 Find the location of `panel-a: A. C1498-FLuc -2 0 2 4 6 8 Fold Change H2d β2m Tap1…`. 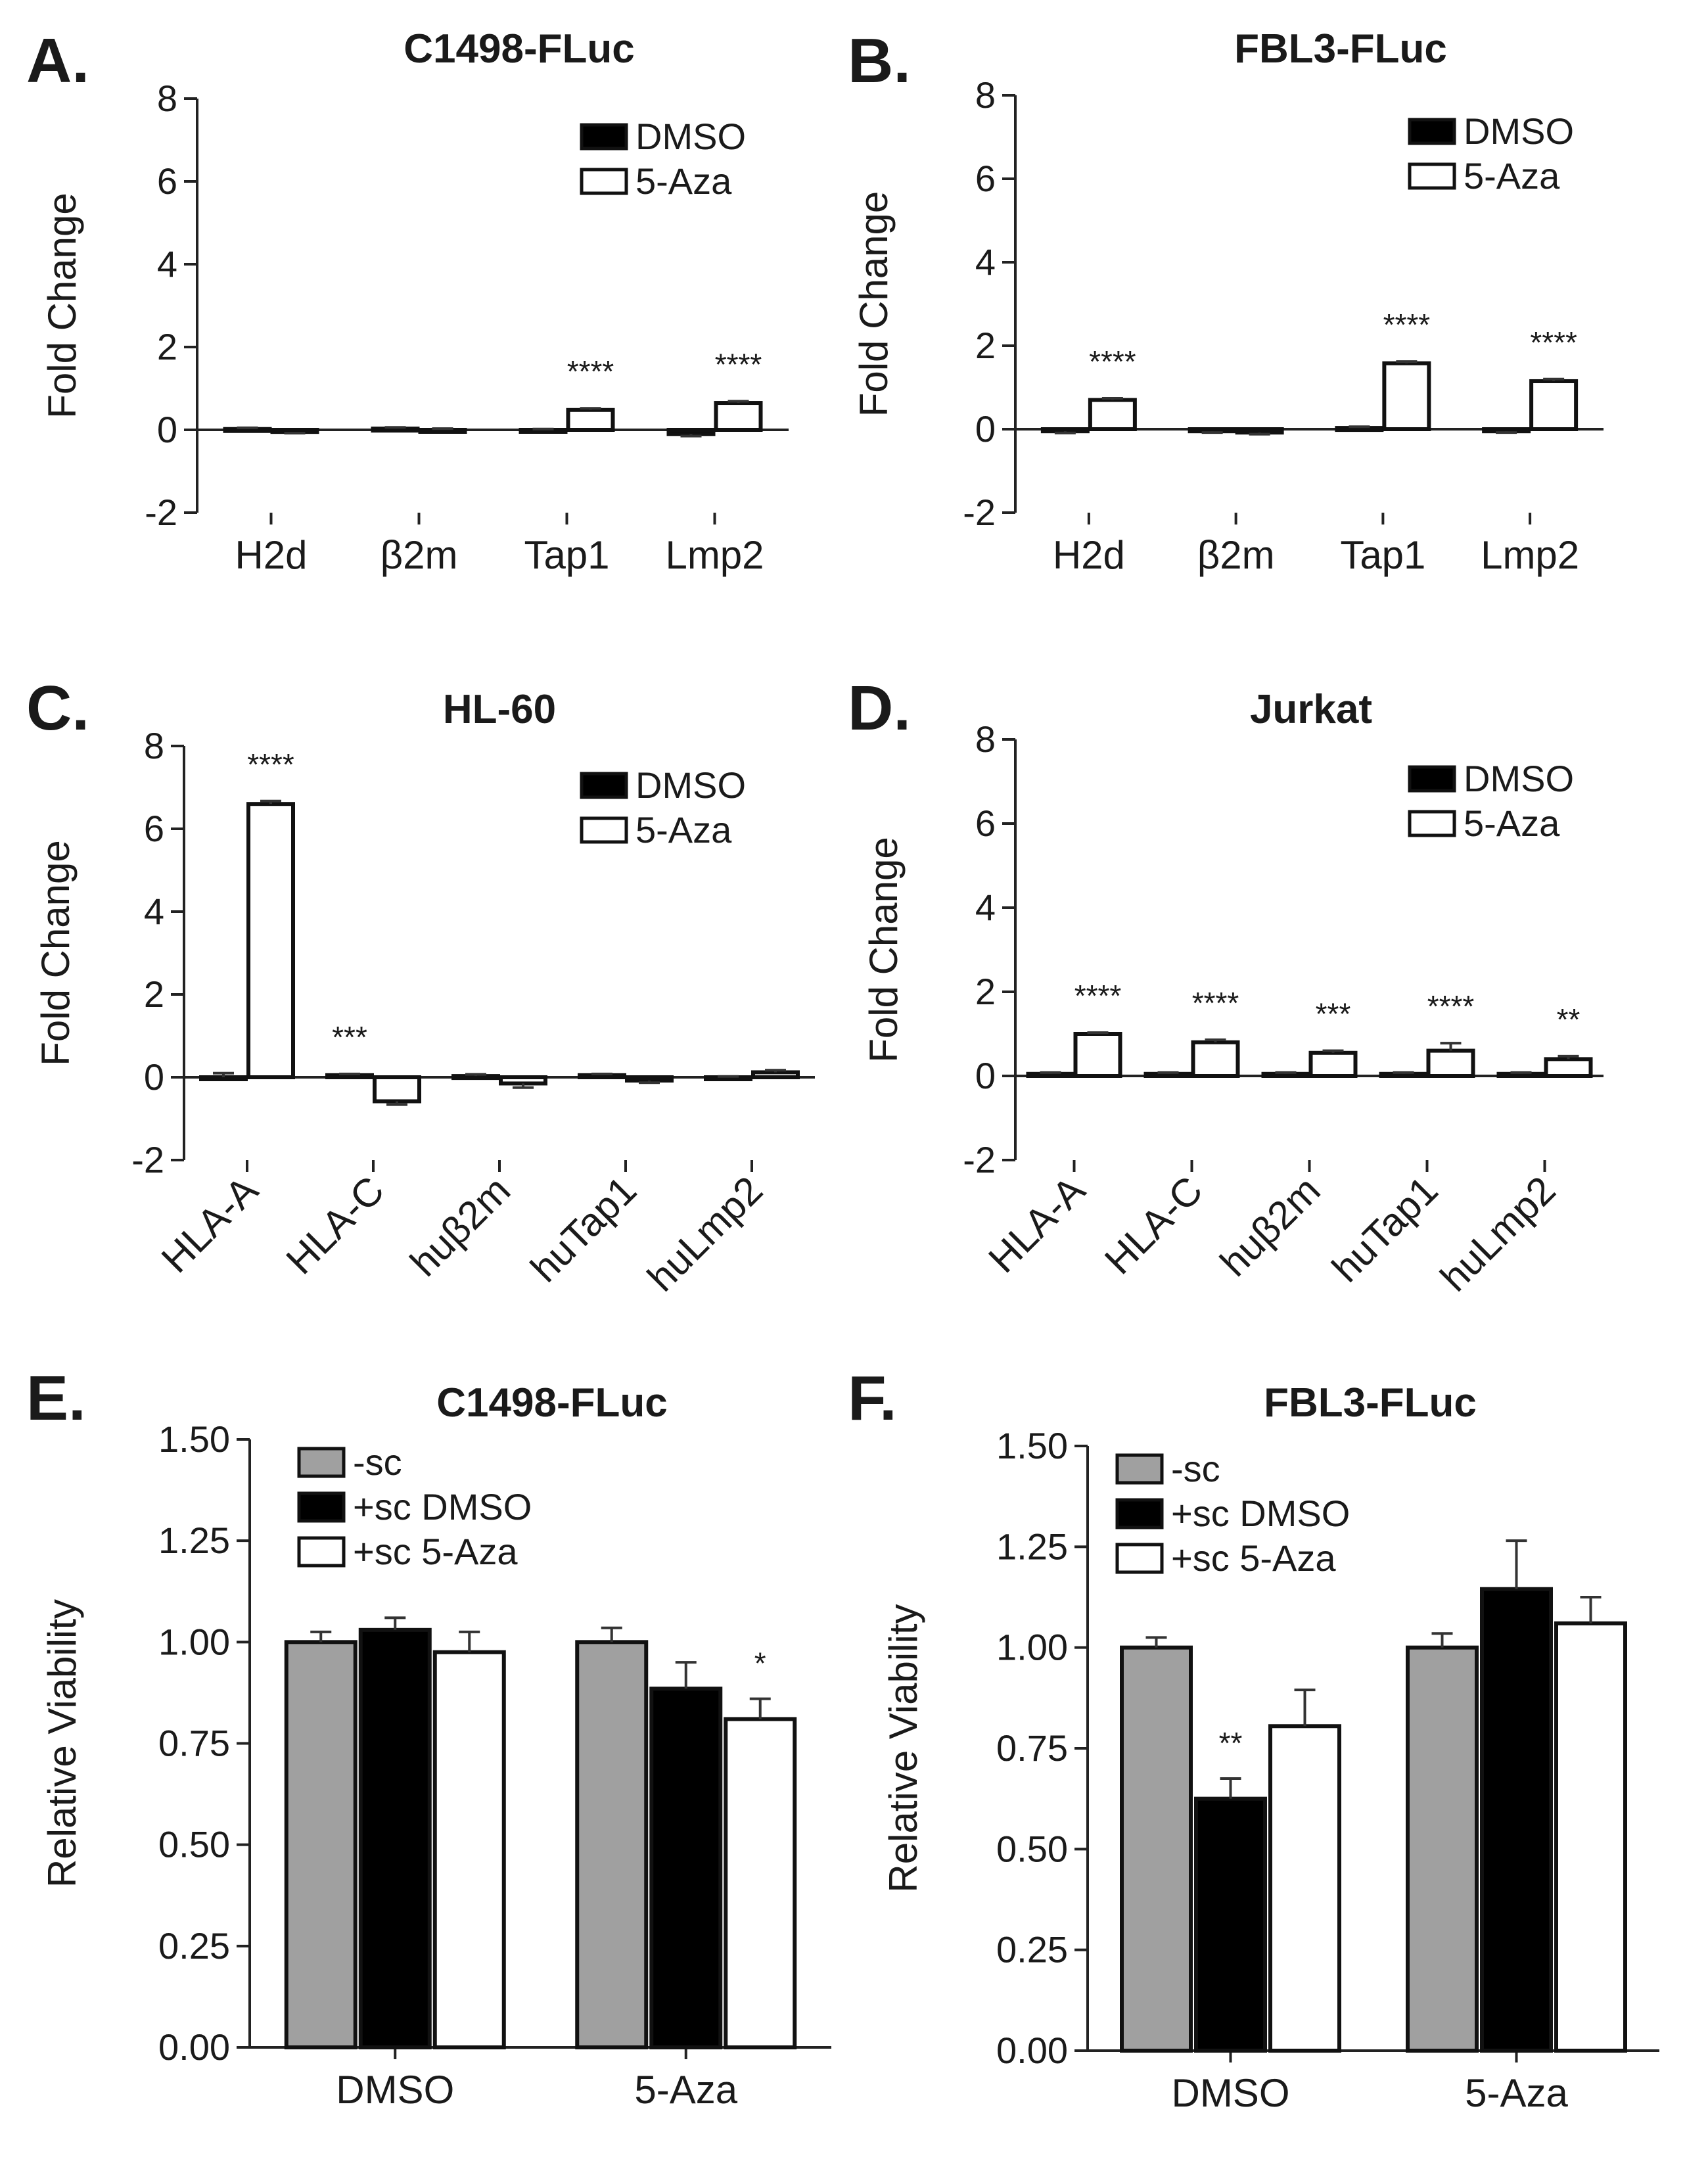

panel-a: A. C1498-FLuc -2 0 2 4 6 8 Fold Change H2d β2m Tap1… is located at coordinates (407, 301).